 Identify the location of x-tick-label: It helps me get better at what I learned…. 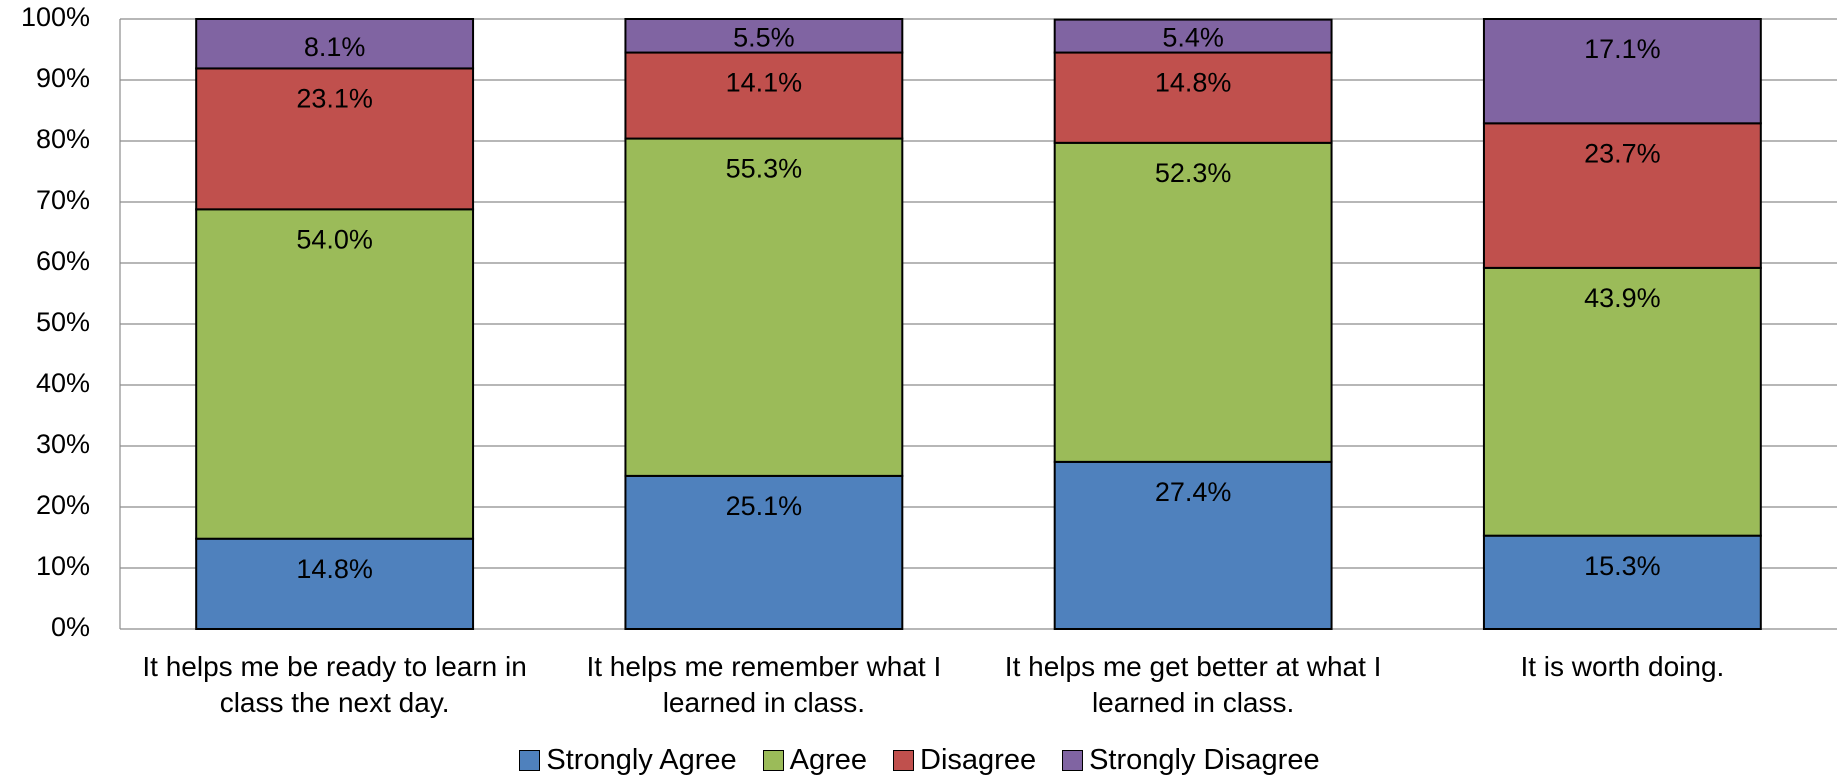
(1193, 684).